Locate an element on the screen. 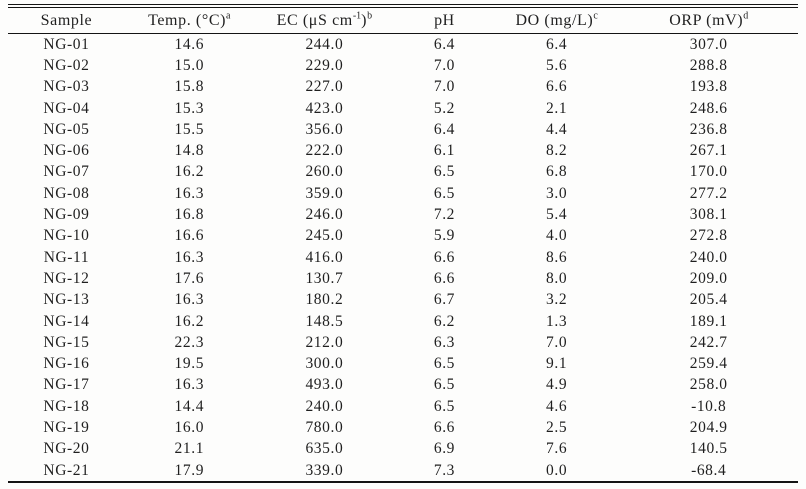 This screenshot has height=489, width=806. cell-temp: 15.0 is located at coordinates (189, 65).